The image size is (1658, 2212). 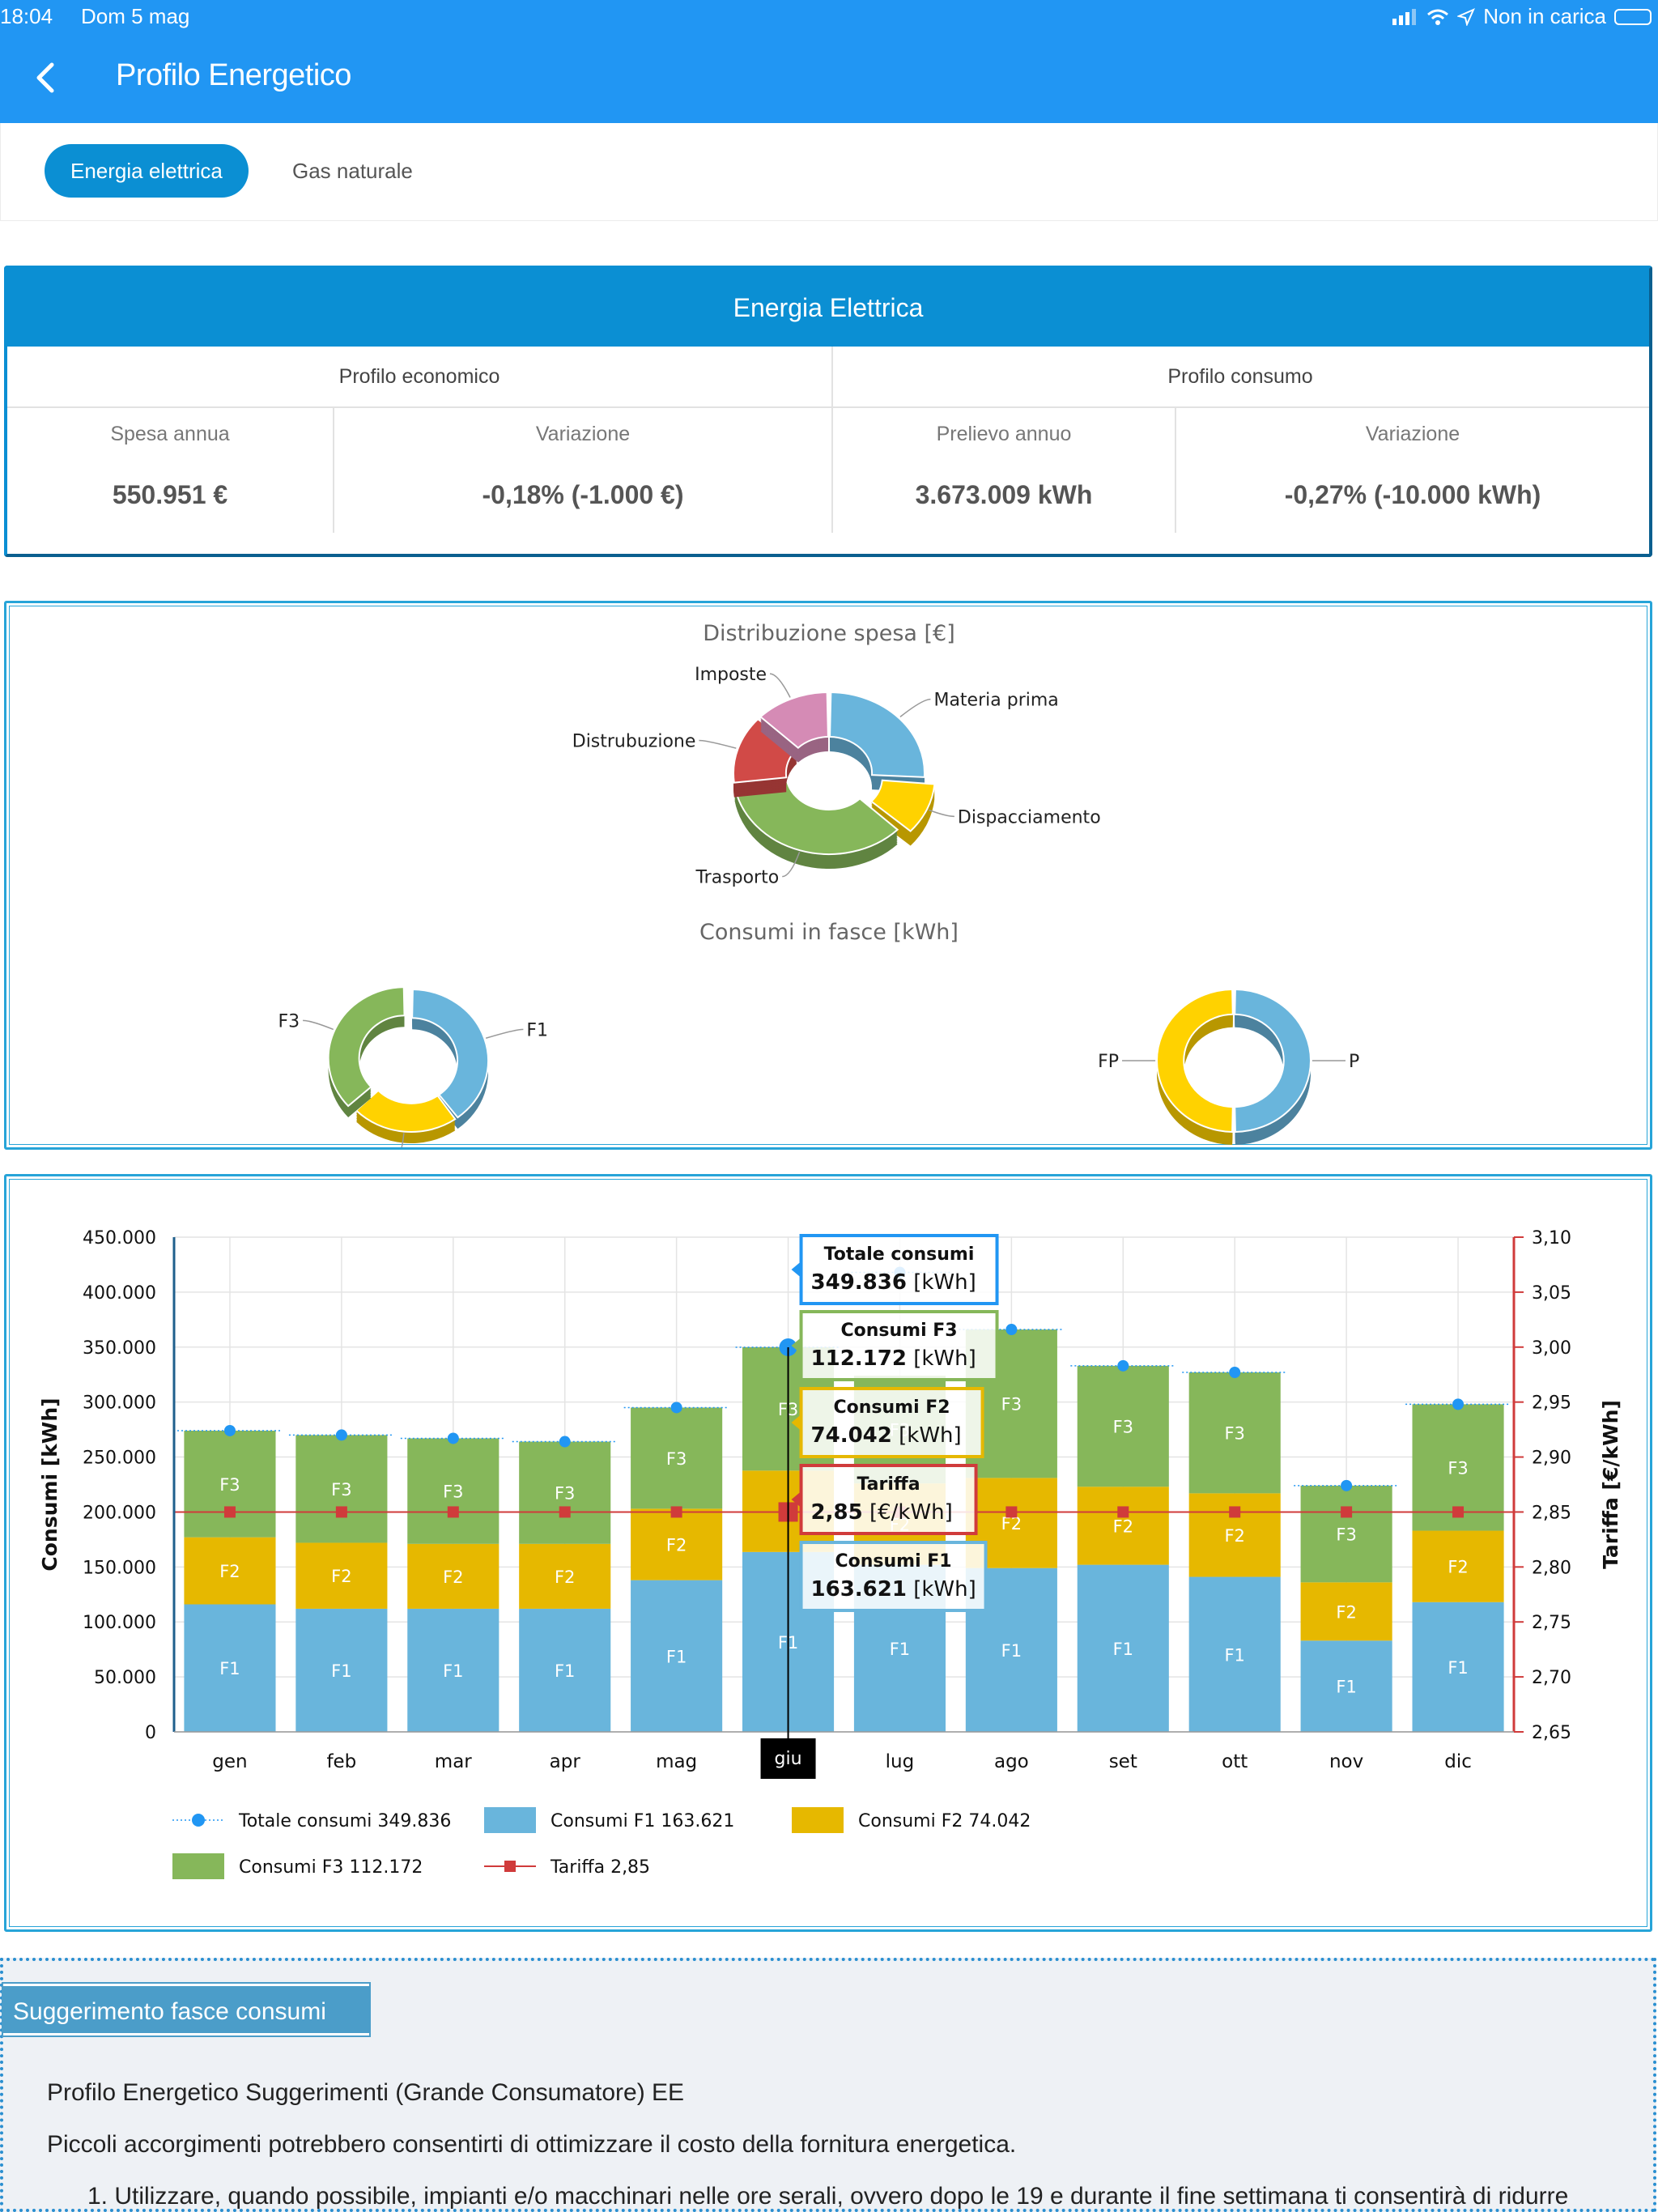 What do you see at coordinates (230, 1484) in the screenshot?
I see `bar-f3-gen` at bounding box center [230, 1484].